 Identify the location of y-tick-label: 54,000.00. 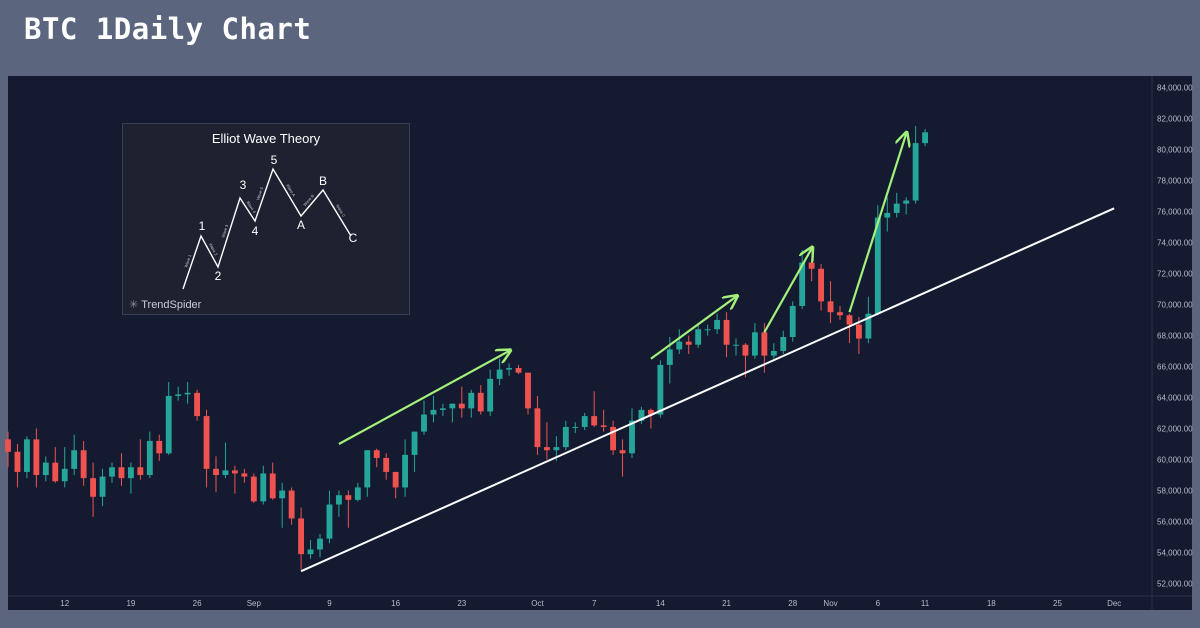
(1175, 553).